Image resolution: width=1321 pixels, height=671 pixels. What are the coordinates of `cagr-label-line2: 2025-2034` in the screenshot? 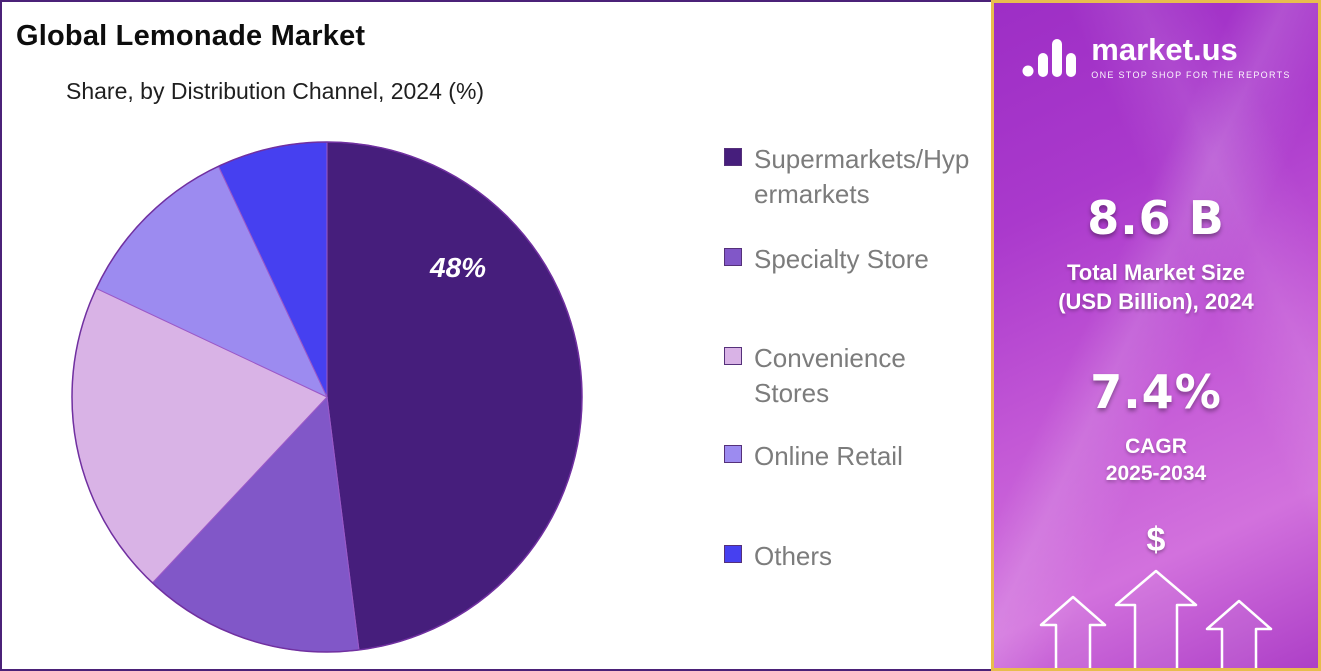 It's located at (1156, 474).